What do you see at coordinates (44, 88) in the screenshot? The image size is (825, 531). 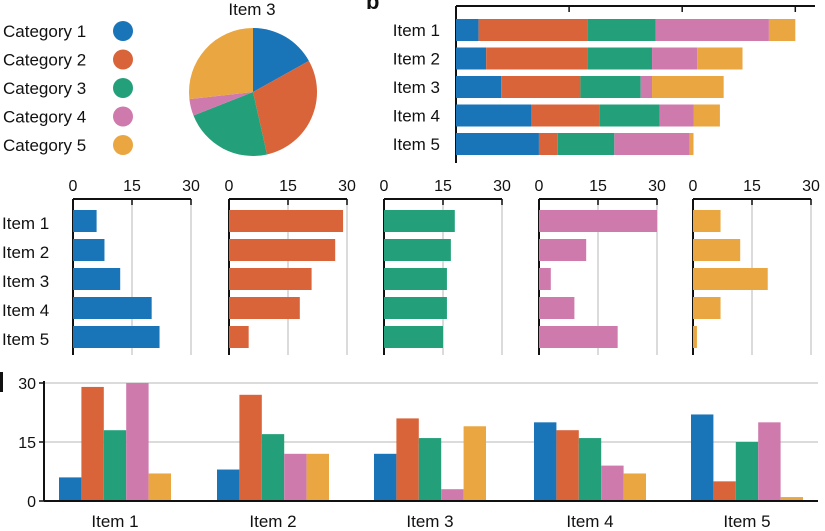 I see `legend-label: Category 3` at bounding box center [44, 88].